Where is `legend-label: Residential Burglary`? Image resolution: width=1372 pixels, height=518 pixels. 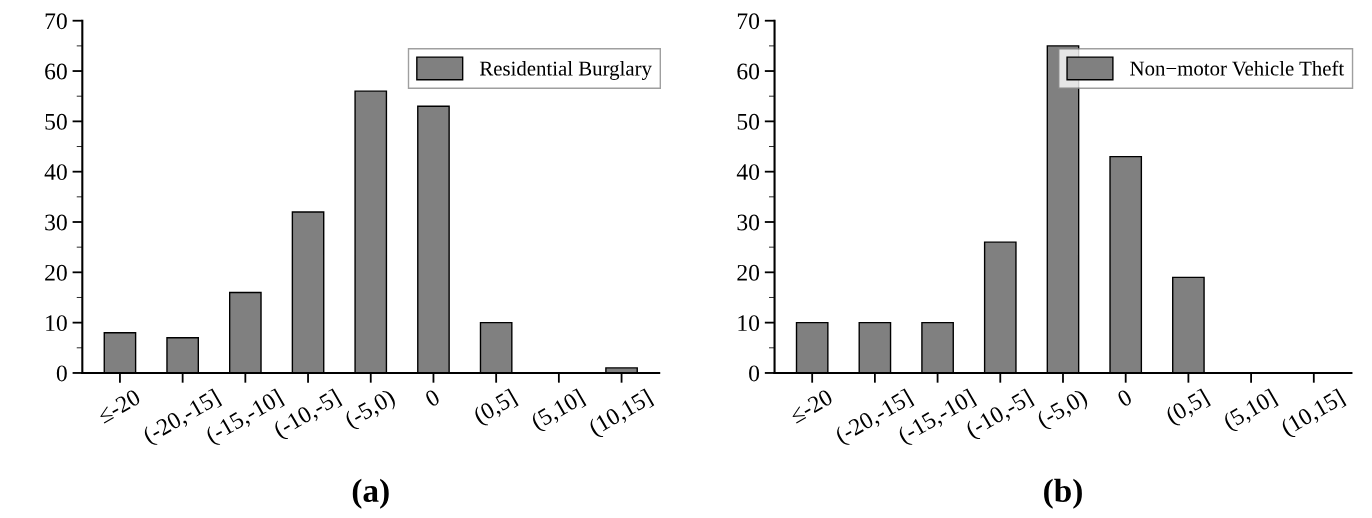 legend-label: Residential Burglary is located at coordinates (565, 70).